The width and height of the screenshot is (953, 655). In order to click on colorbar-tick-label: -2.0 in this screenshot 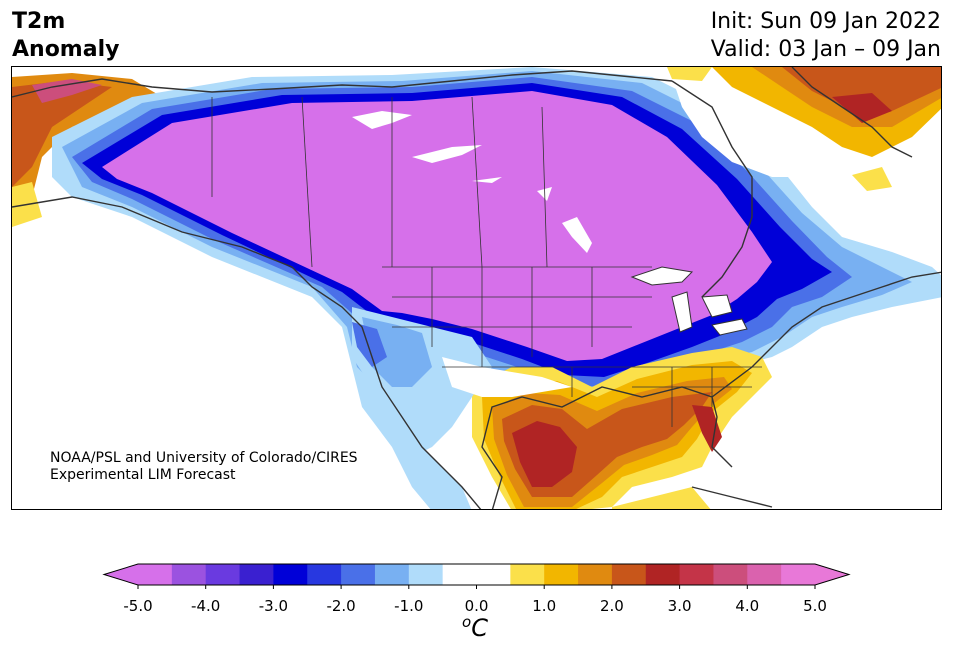, I will do `click(340, 606)`.